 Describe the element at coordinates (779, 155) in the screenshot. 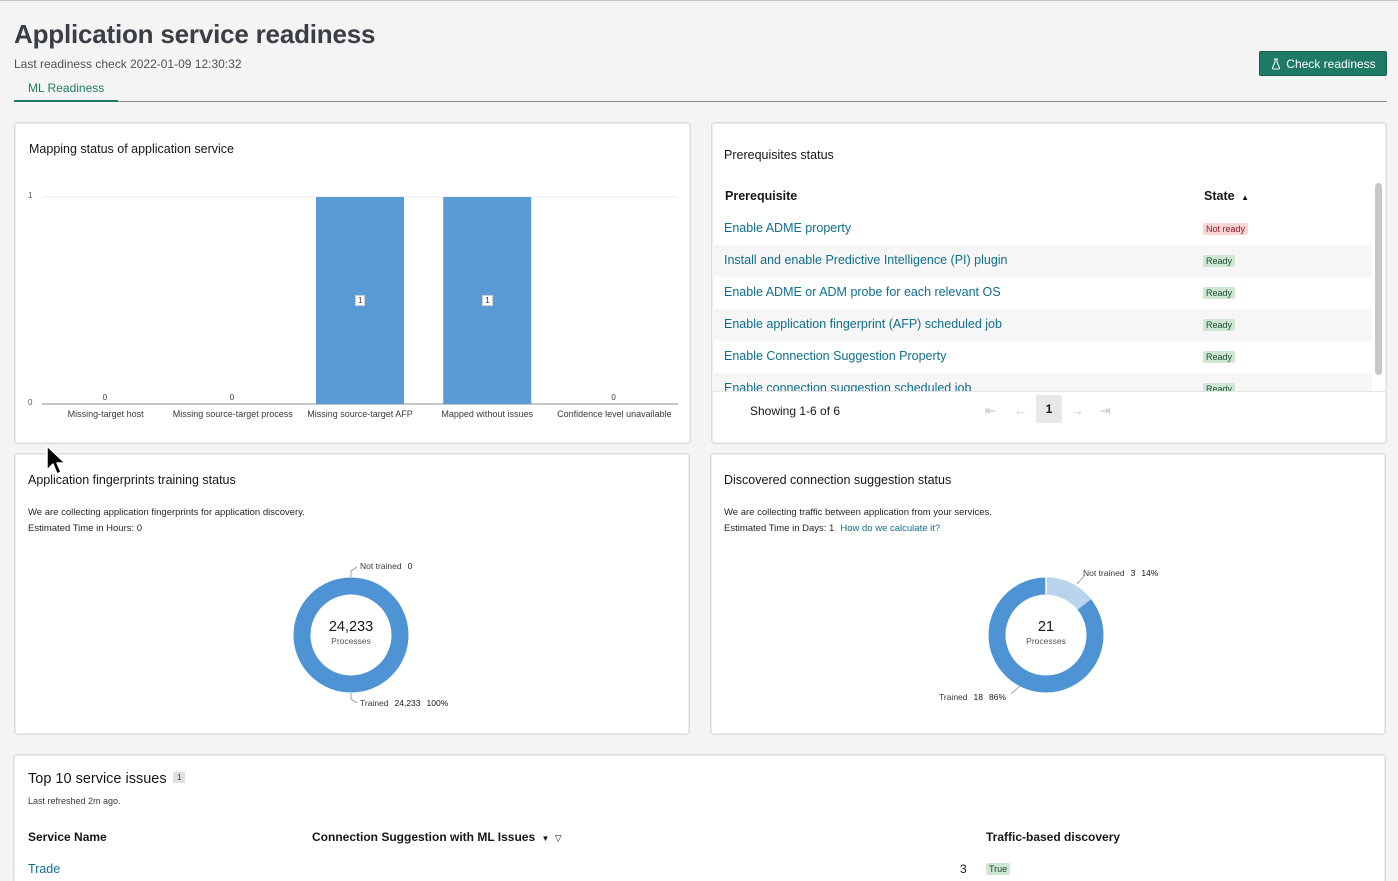

I see `prerequisites-title: Prerequisites status` at that location.